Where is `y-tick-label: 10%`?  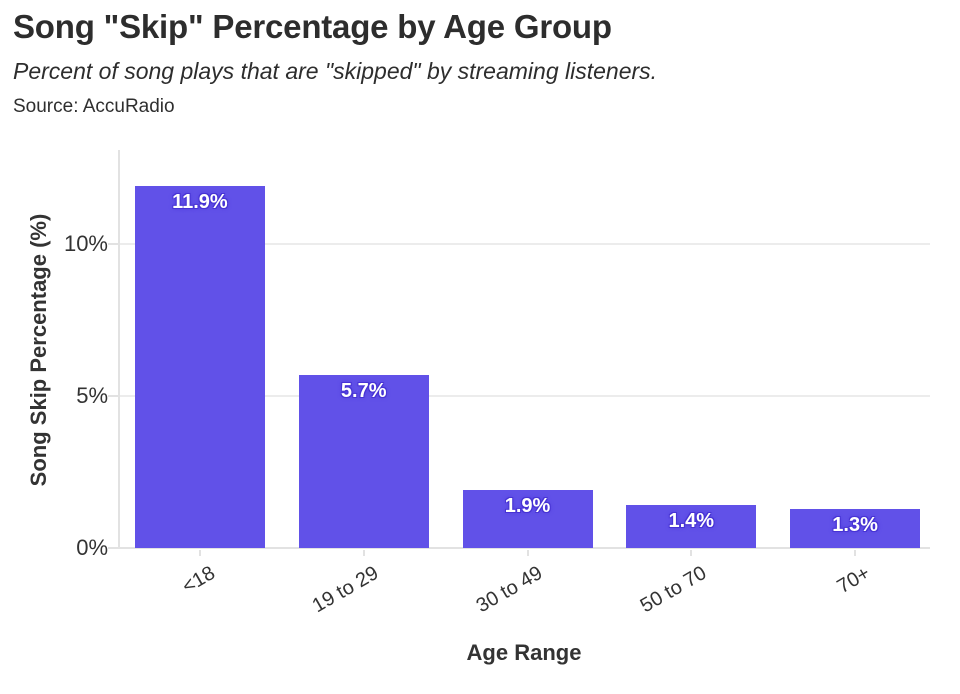
y-tick-label: 10% is located at coordinates (85, 244).